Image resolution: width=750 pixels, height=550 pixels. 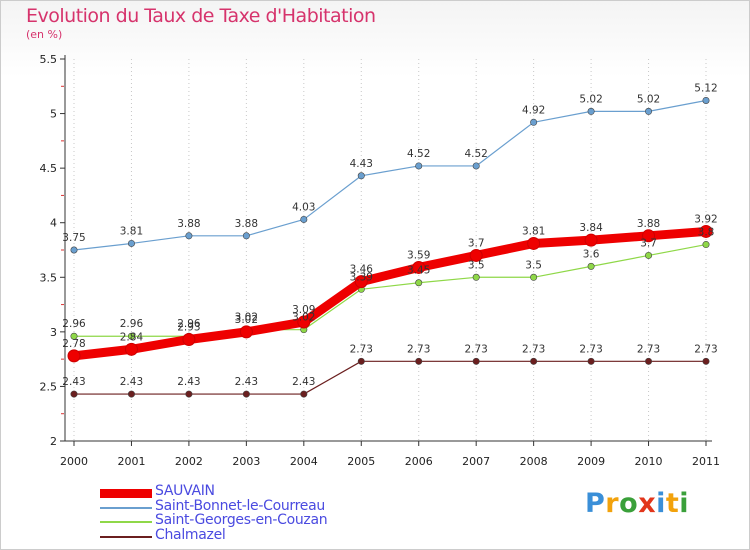 I want to click on x-tick-label: 2001, so click(x=131, y=461).